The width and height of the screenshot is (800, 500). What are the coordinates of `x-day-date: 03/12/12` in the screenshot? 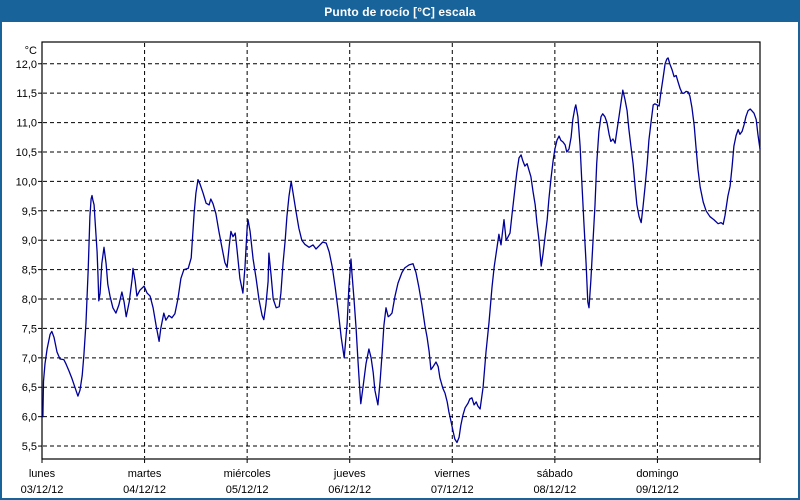 It's located at (42, 490).